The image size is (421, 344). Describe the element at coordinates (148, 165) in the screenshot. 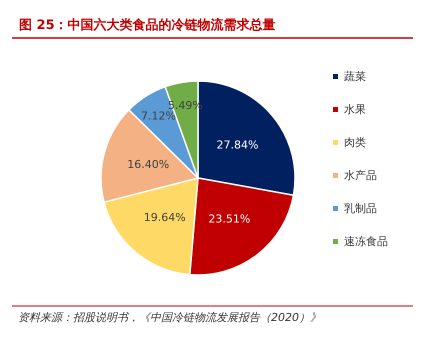

I see `data-label: 16.40%` at that location.